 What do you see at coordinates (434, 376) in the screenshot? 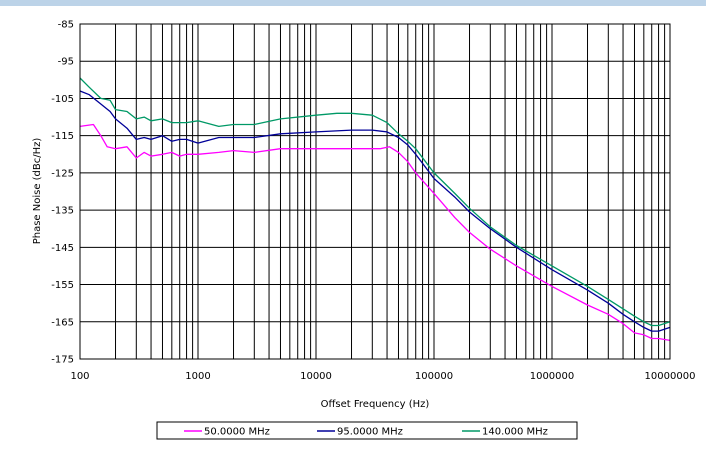
I see `x-tick-label: 100000` at bounding box center [434, 376].